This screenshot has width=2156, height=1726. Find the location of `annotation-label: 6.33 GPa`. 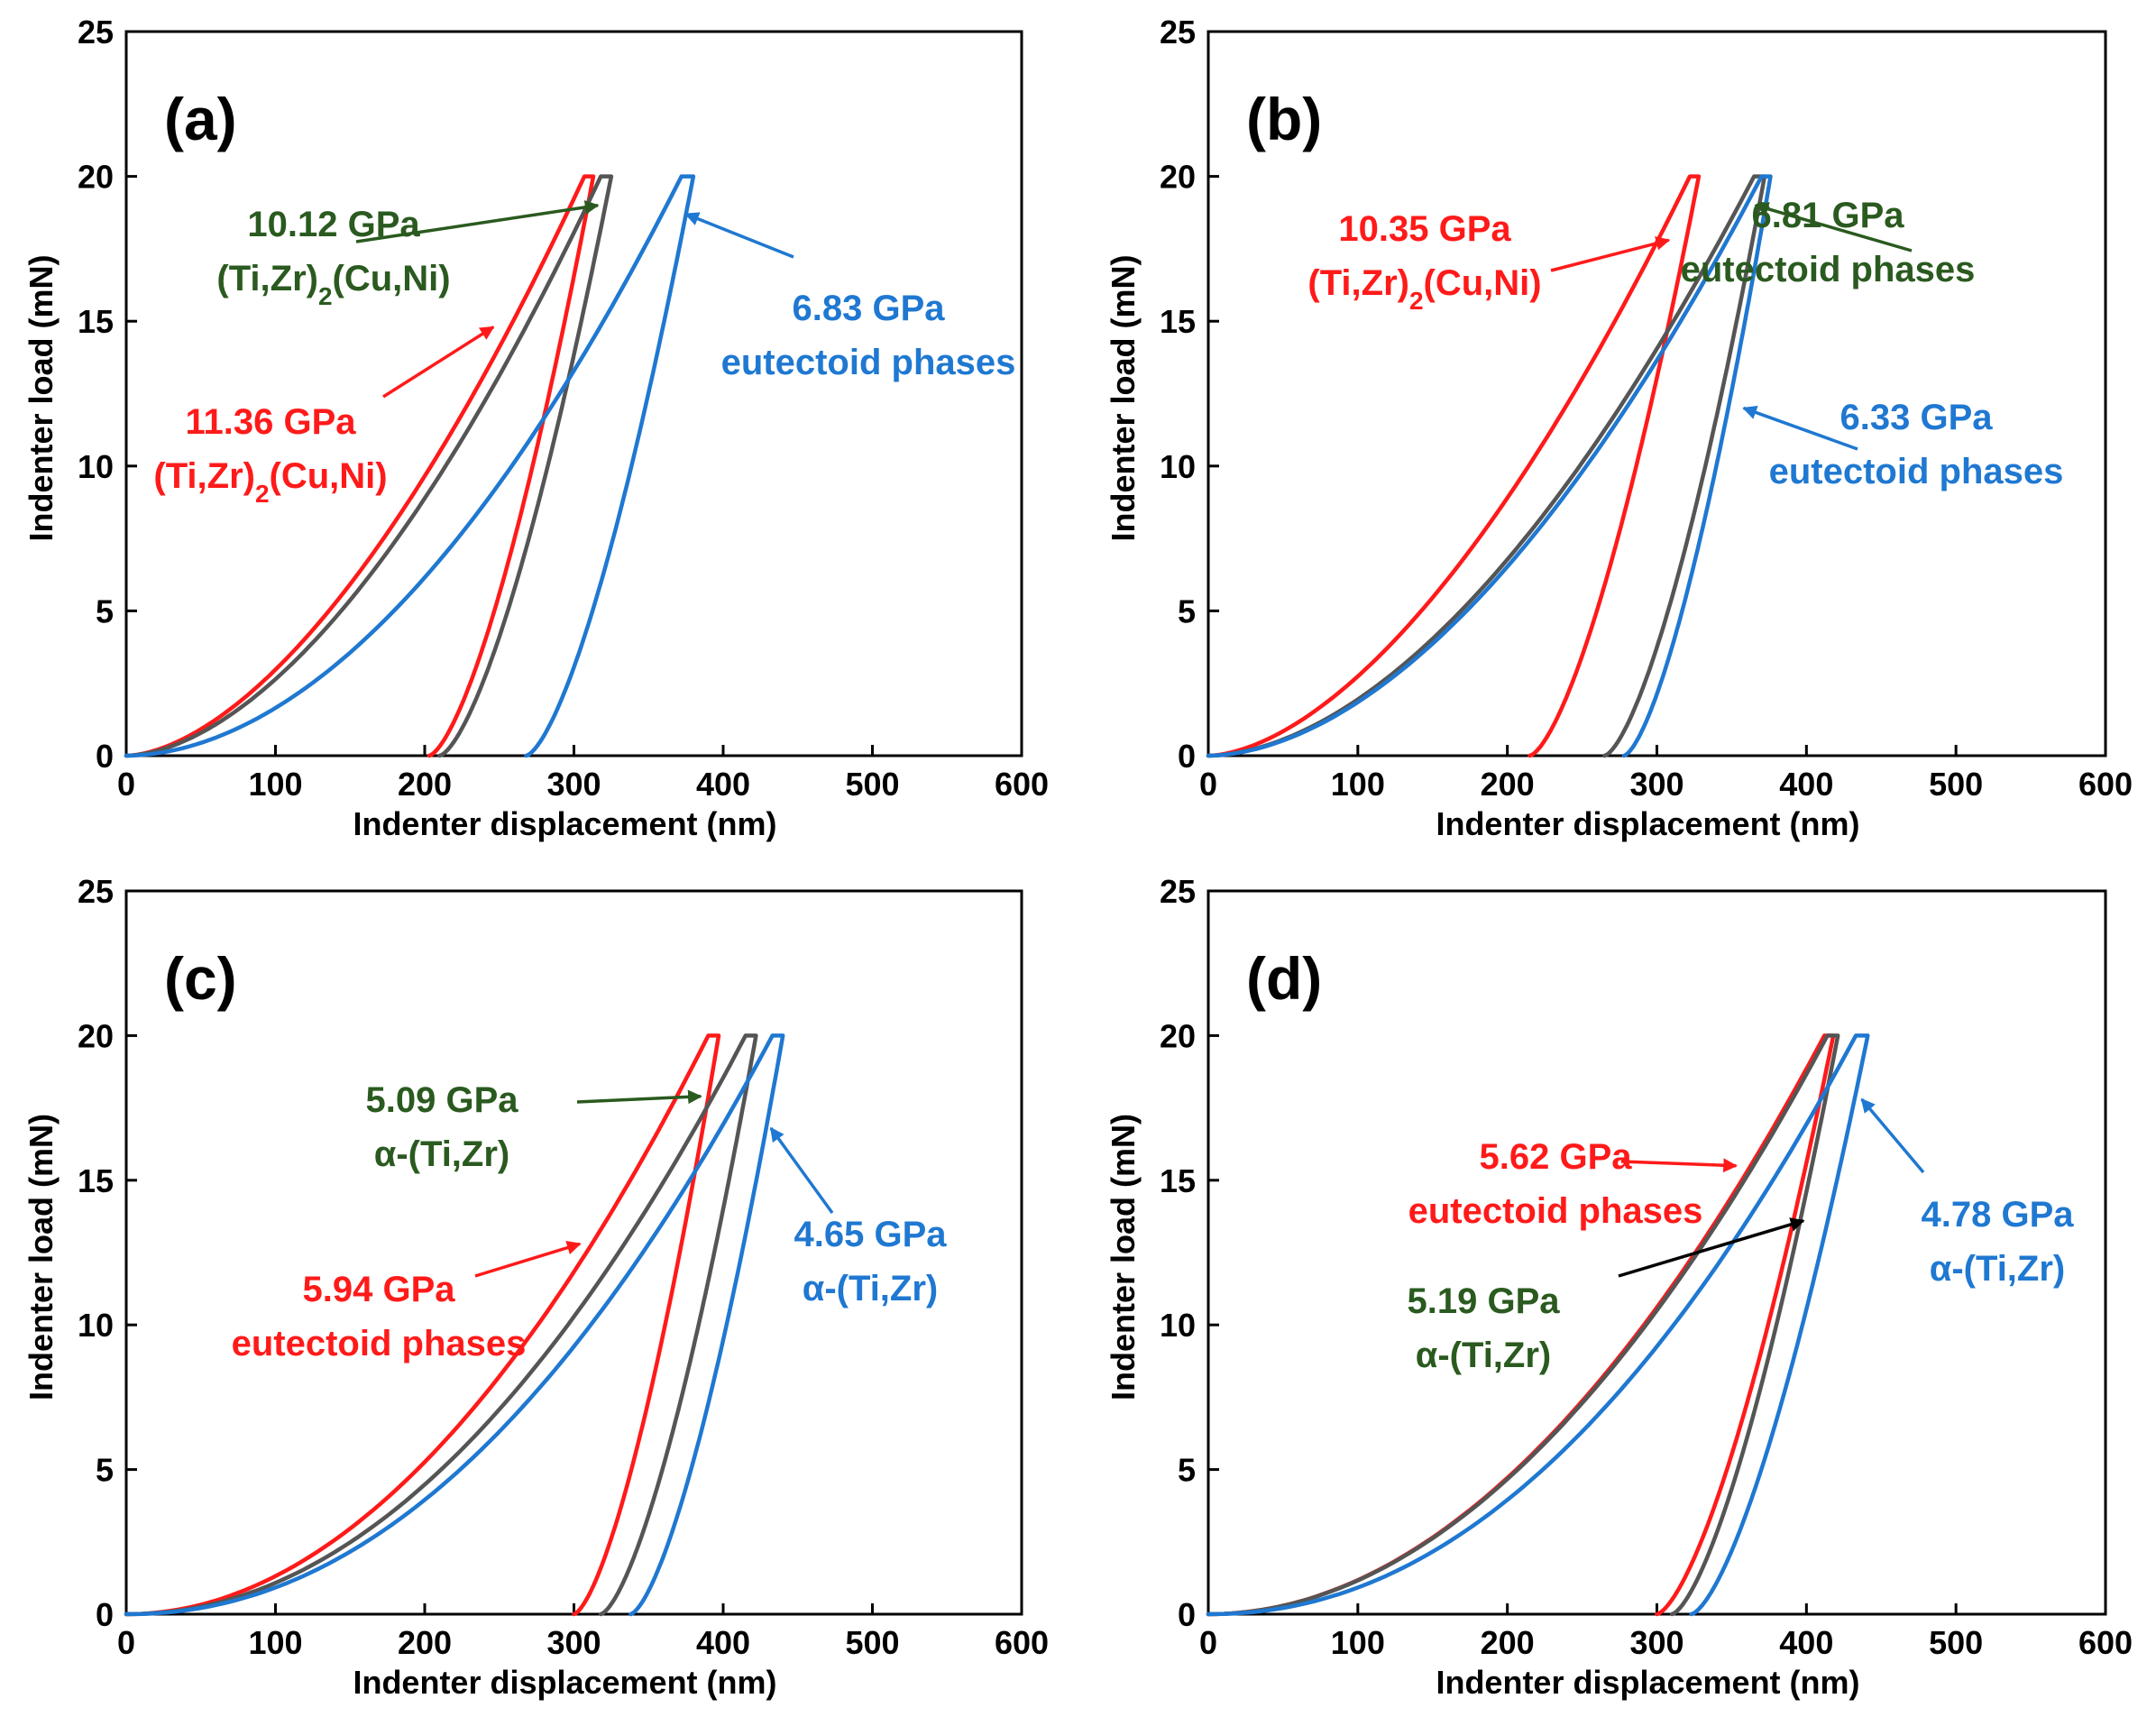

annotation-label: 6.33 GPa is located at coordinates (1916, 417).